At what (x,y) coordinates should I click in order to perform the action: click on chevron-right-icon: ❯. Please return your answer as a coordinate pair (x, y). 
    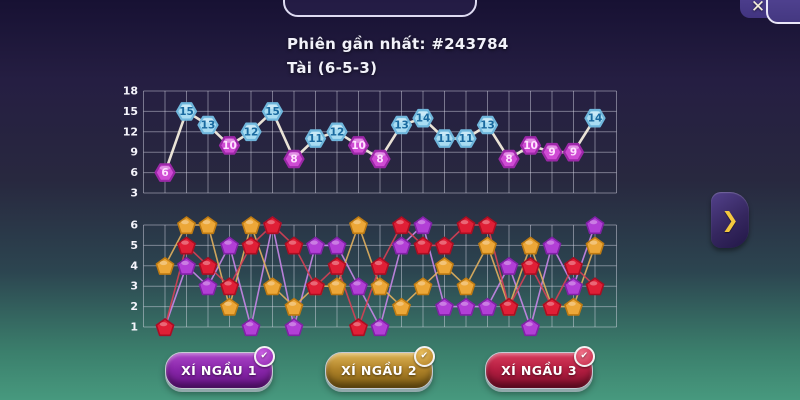
    Looking at the image, I should click on (730, 220).